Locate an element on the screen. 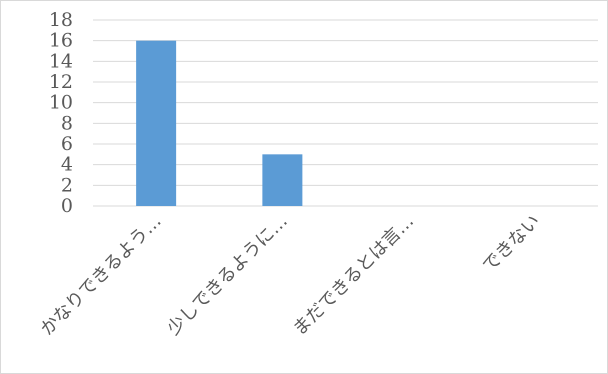 The height and width of the screenshot is (374, 608). y-tick-label: 10 is located at coordinates (61, 103).